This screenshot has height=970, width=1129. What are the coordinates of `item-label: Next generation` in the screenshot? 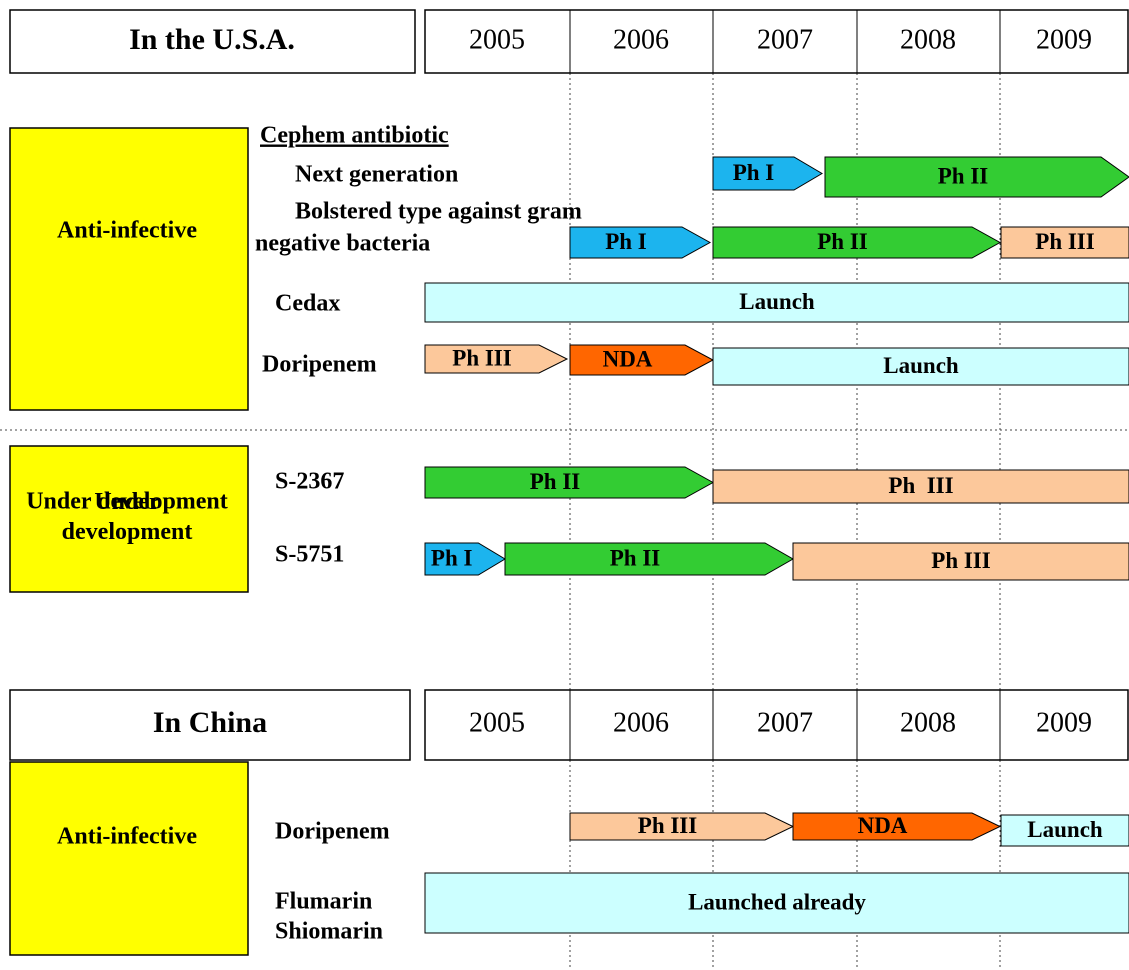 It's located at (376, 175).